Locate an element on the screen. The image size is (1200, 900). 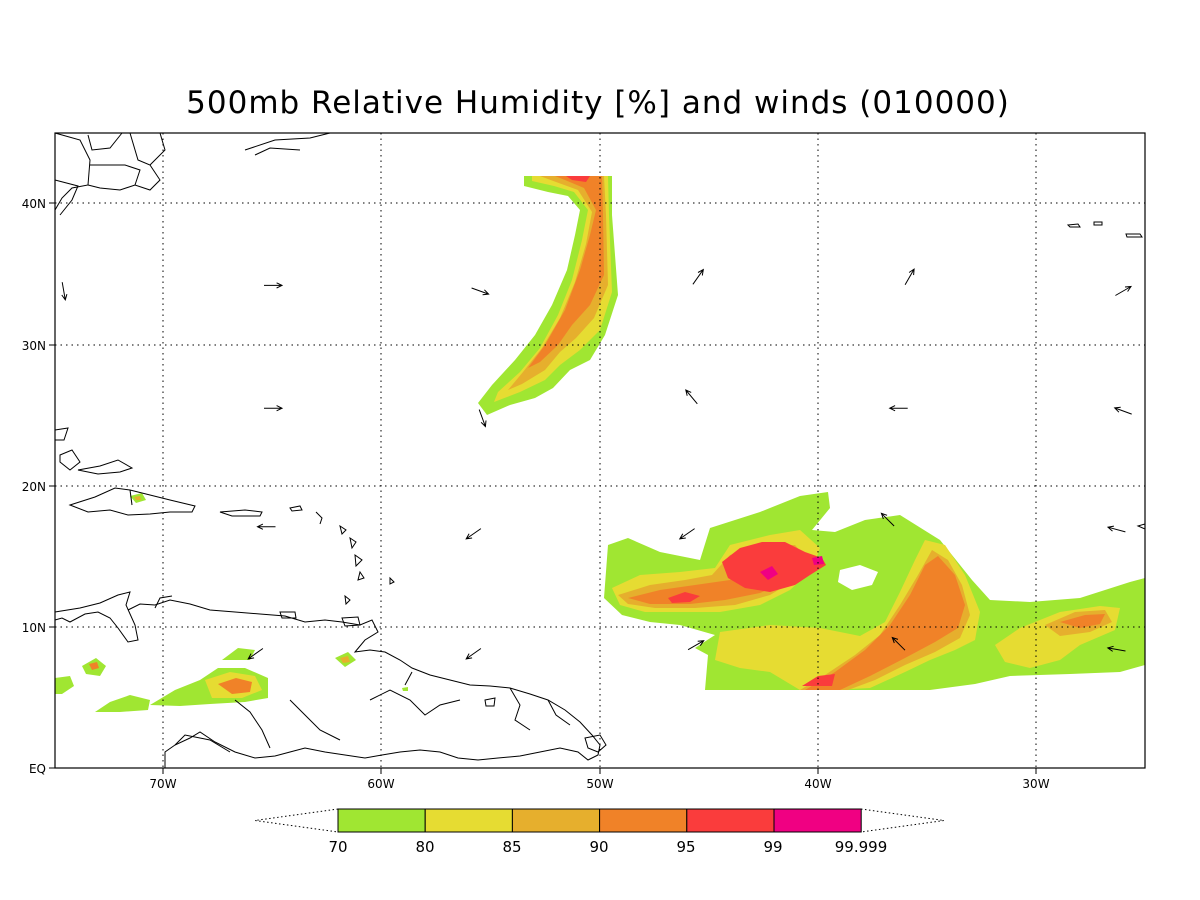
lon-label-50w: 50W is located at coordinates (599, 784).